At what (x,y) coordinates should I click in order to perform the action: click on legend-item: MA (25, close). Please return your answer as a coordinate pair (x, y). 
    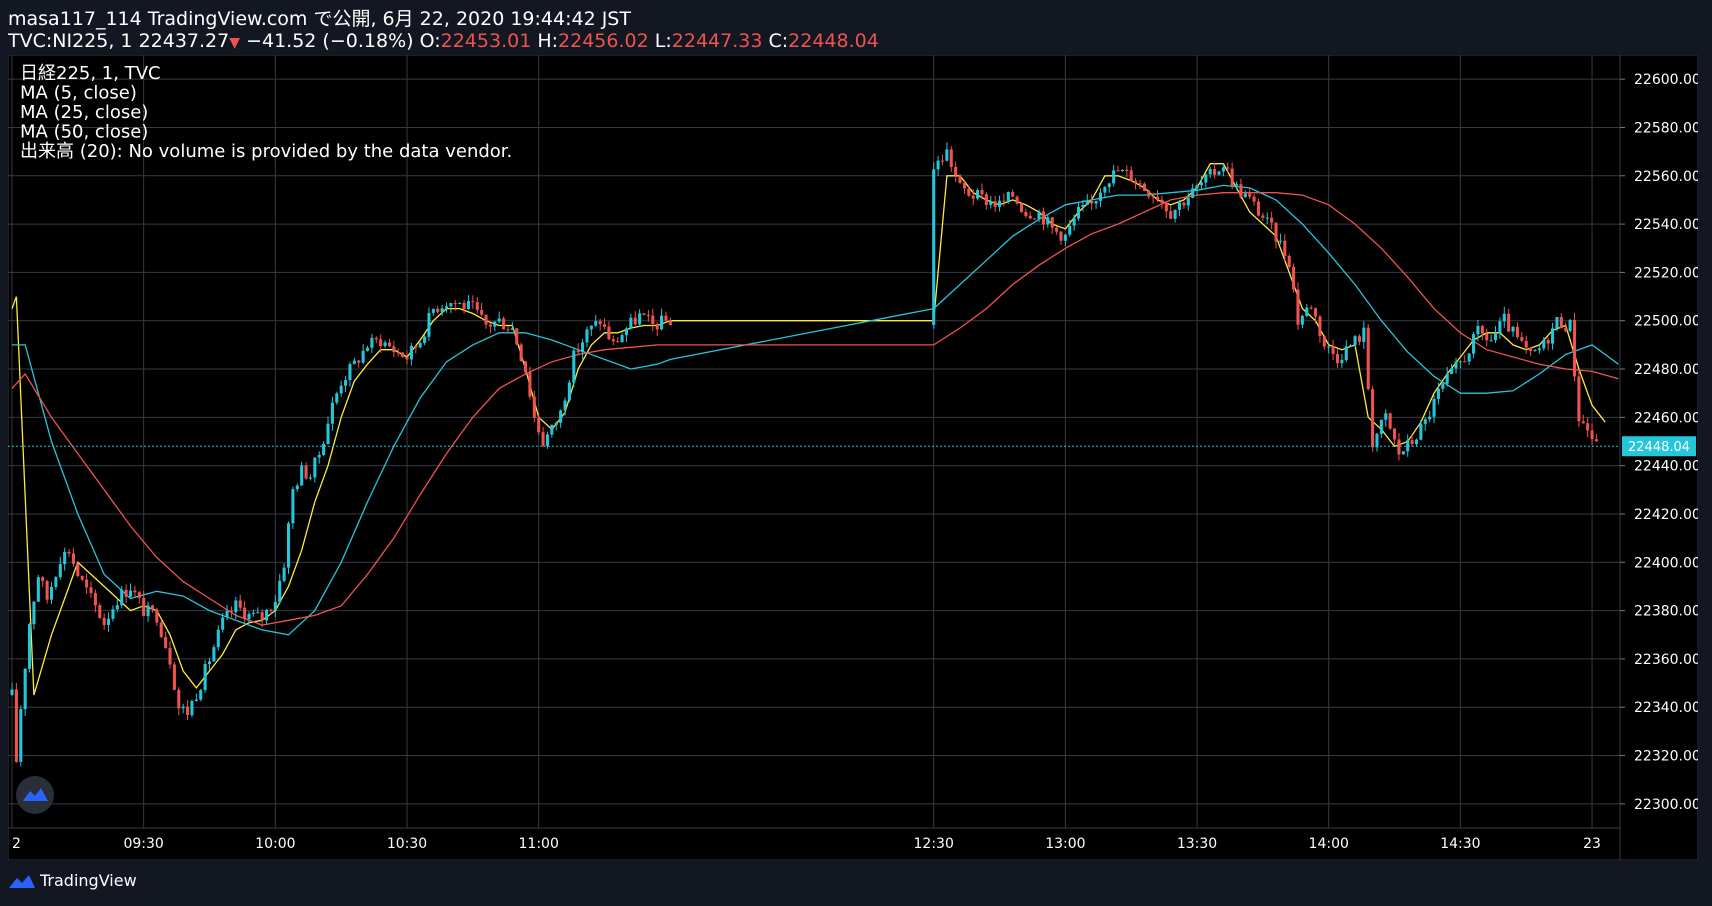
    Looking at the image, I should click on (84, 112).